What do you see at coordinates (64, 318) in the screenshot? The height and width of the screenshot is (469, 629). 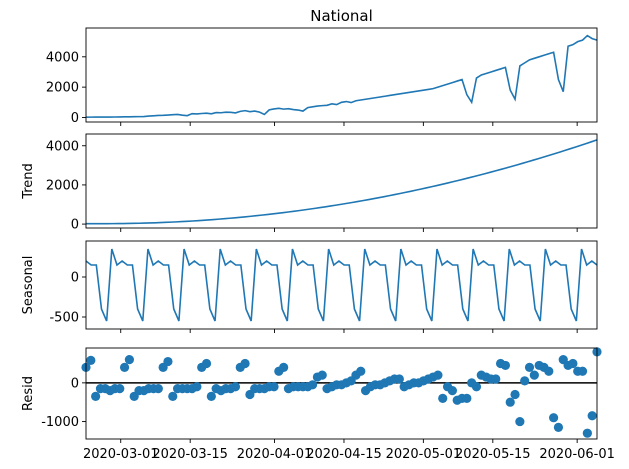 I see `y-tick-label: -500` at bounding box center [64, 318].